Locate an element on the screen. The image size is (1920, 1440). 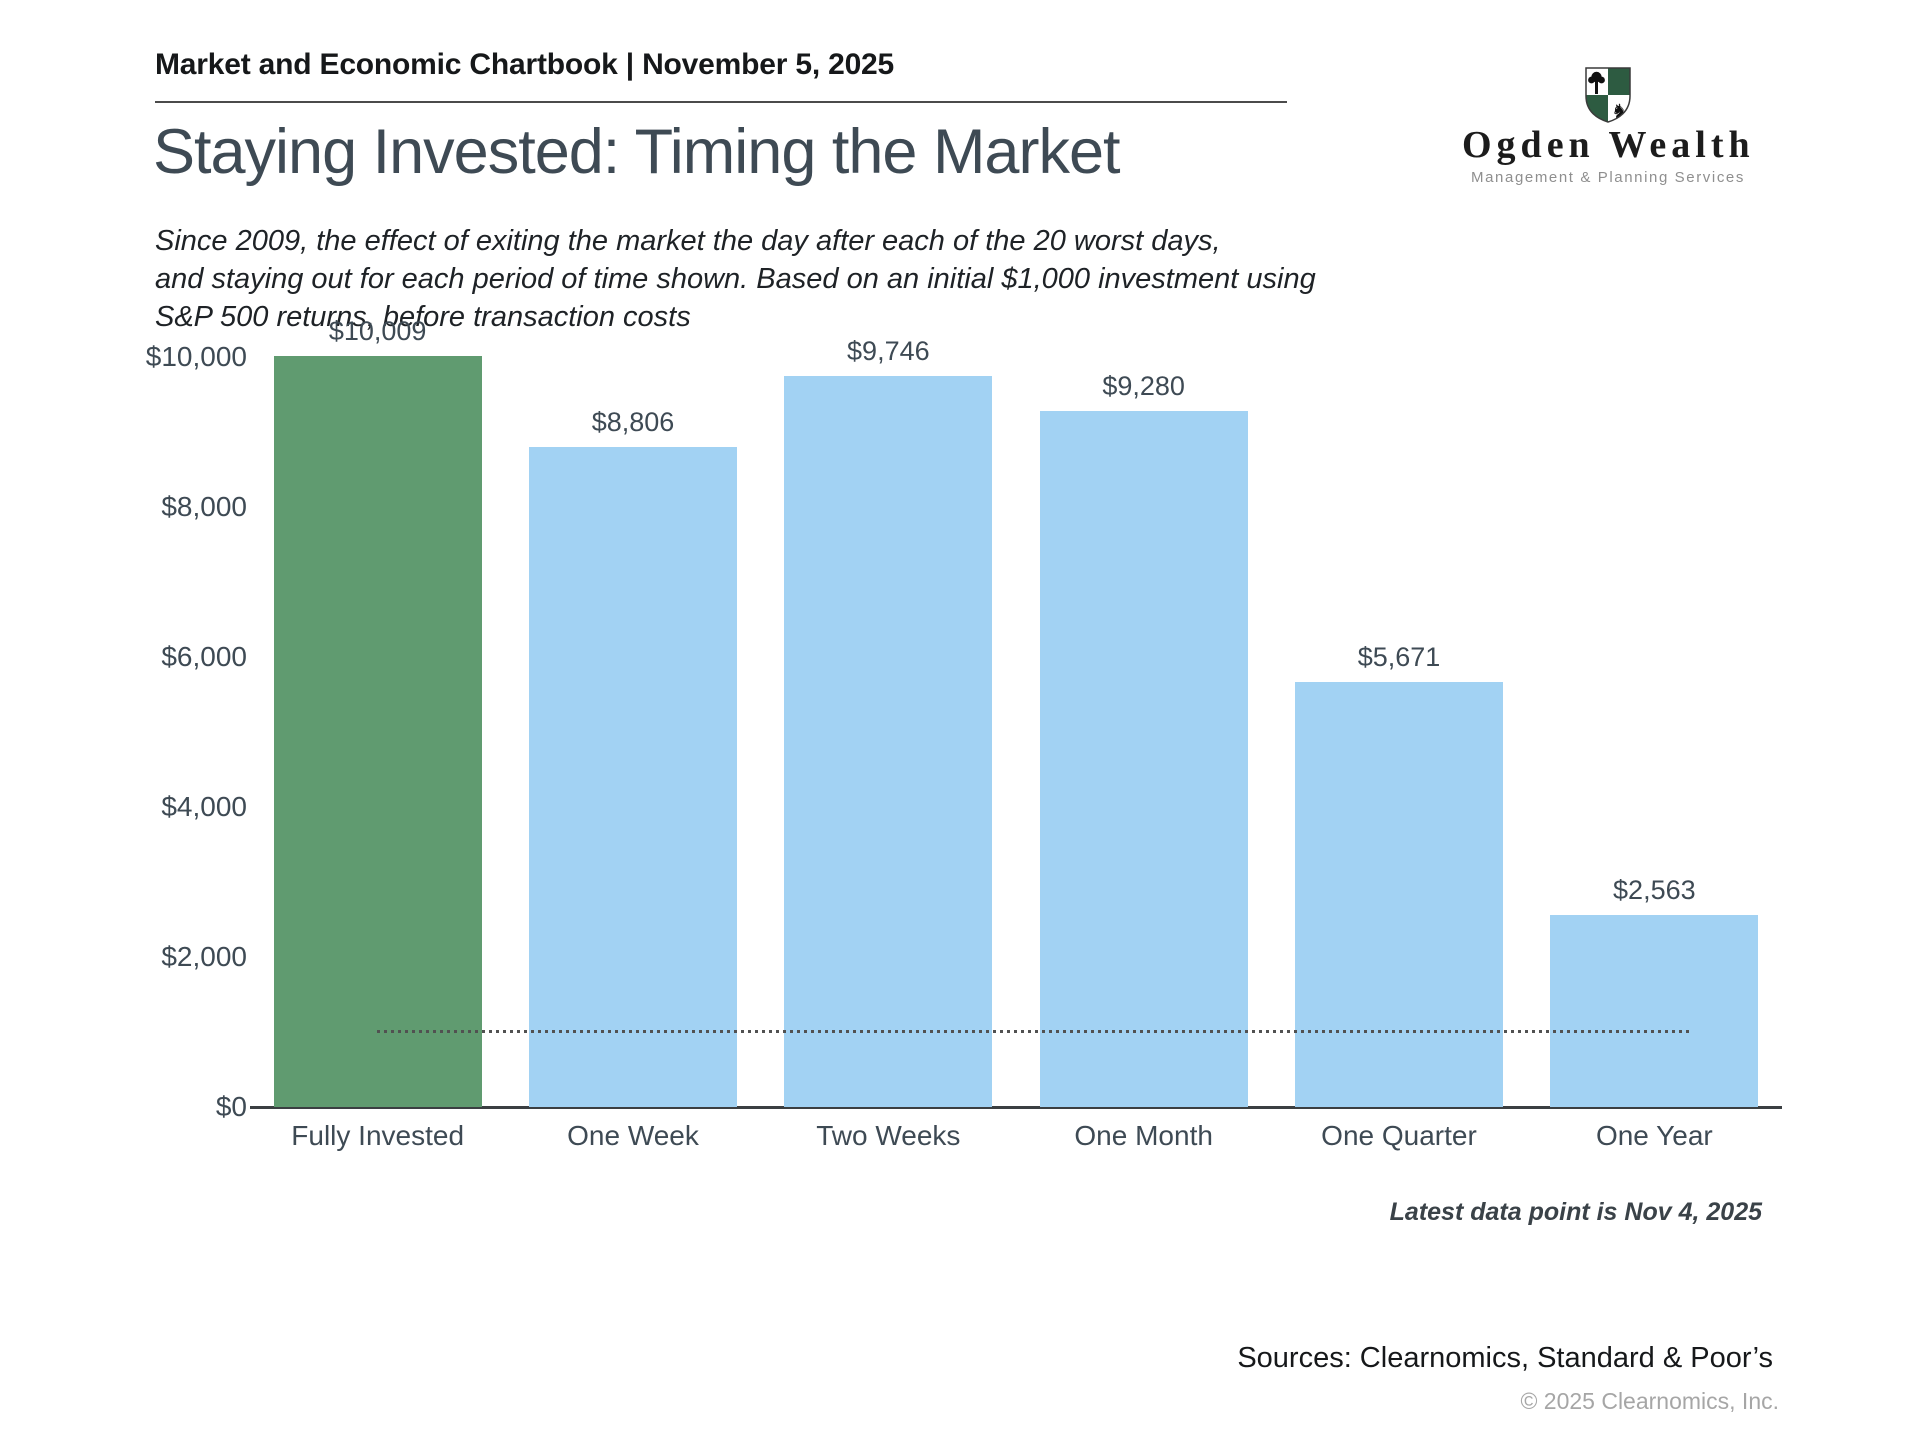
x-axis-category-label: Two Weeks is located at coordinates (888, 1135).